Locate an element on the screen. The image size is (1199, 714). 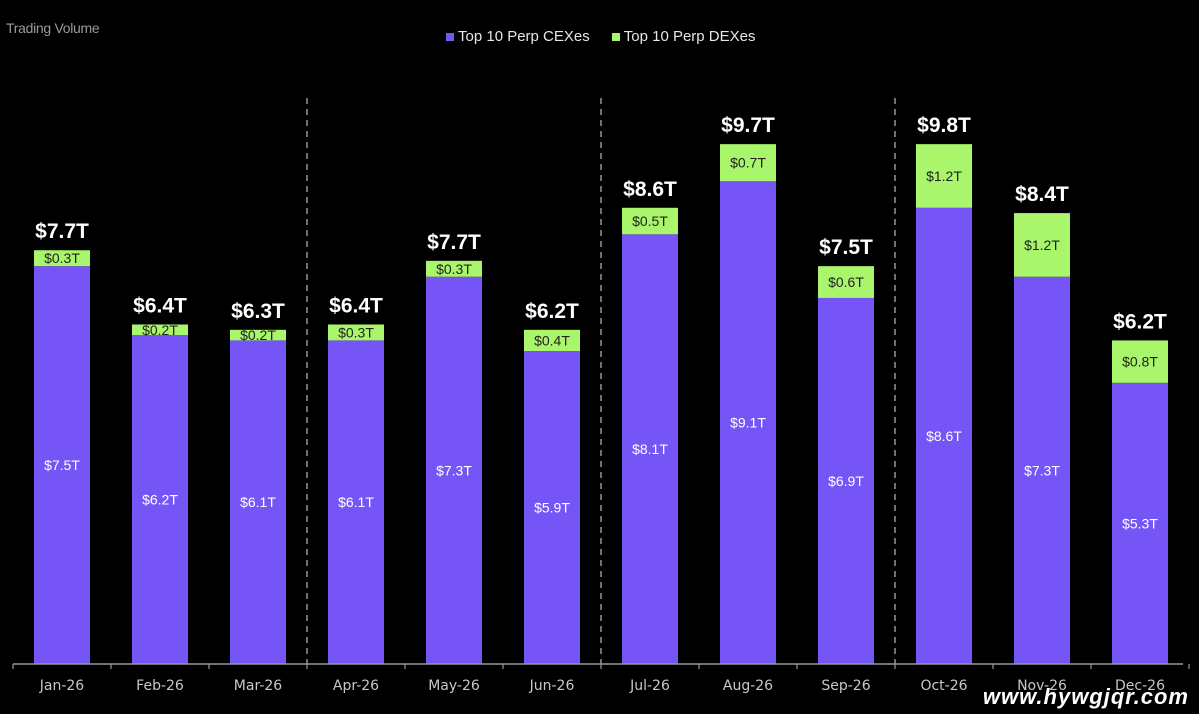
total-label: $9.8T is located at coordinates (944, 125).